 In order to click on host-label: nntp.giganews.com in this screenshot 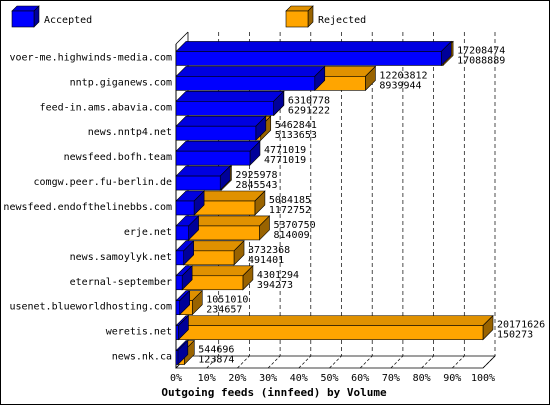, I will do `click(121, 82)`.